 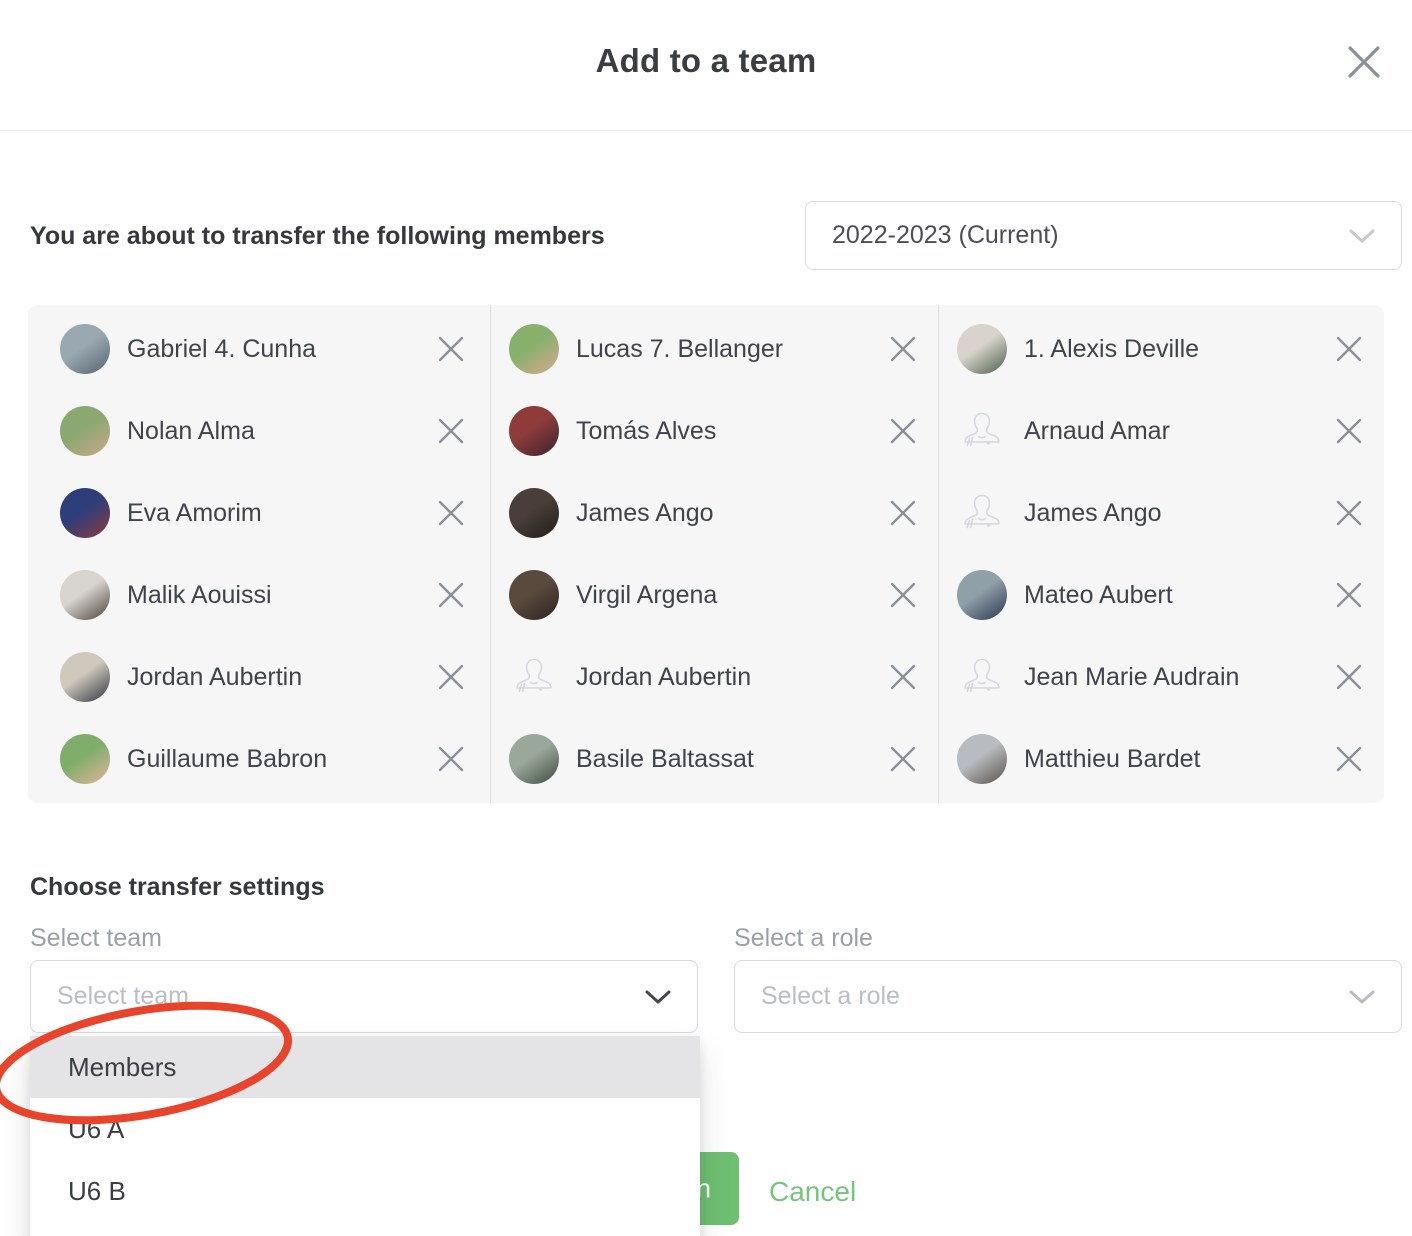 I want to click on member-name: Gabriel 4. Cunha, so click(x=222, y=348).